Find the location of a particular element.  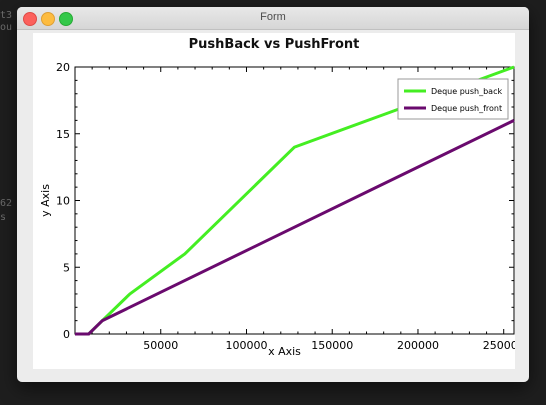

x-tick-label: 150000 is located at coordinates (332, 345).